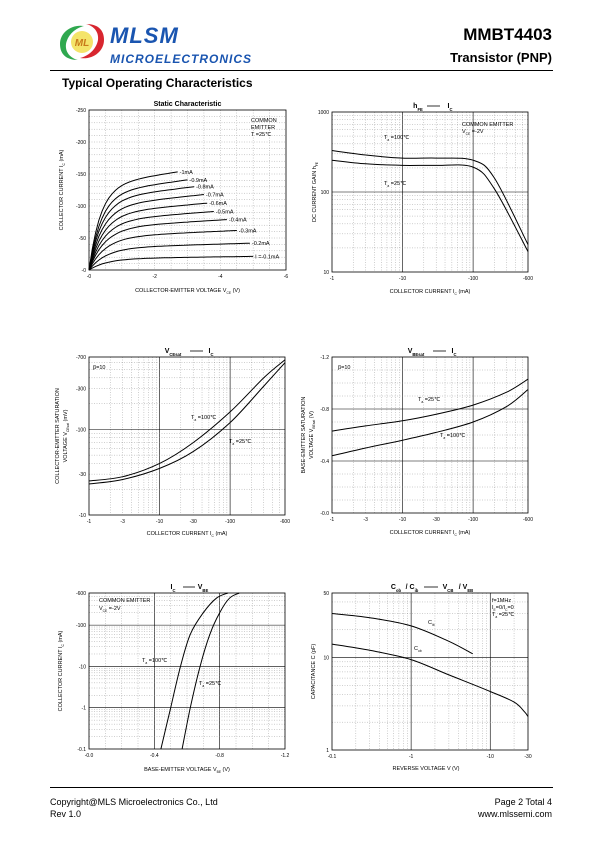 This screenshot has width=595, height=842. What do you see at coordinates (81, 358) in the screenshot?
I see `y-tick-label: -700` at bounding box center [81, 358].